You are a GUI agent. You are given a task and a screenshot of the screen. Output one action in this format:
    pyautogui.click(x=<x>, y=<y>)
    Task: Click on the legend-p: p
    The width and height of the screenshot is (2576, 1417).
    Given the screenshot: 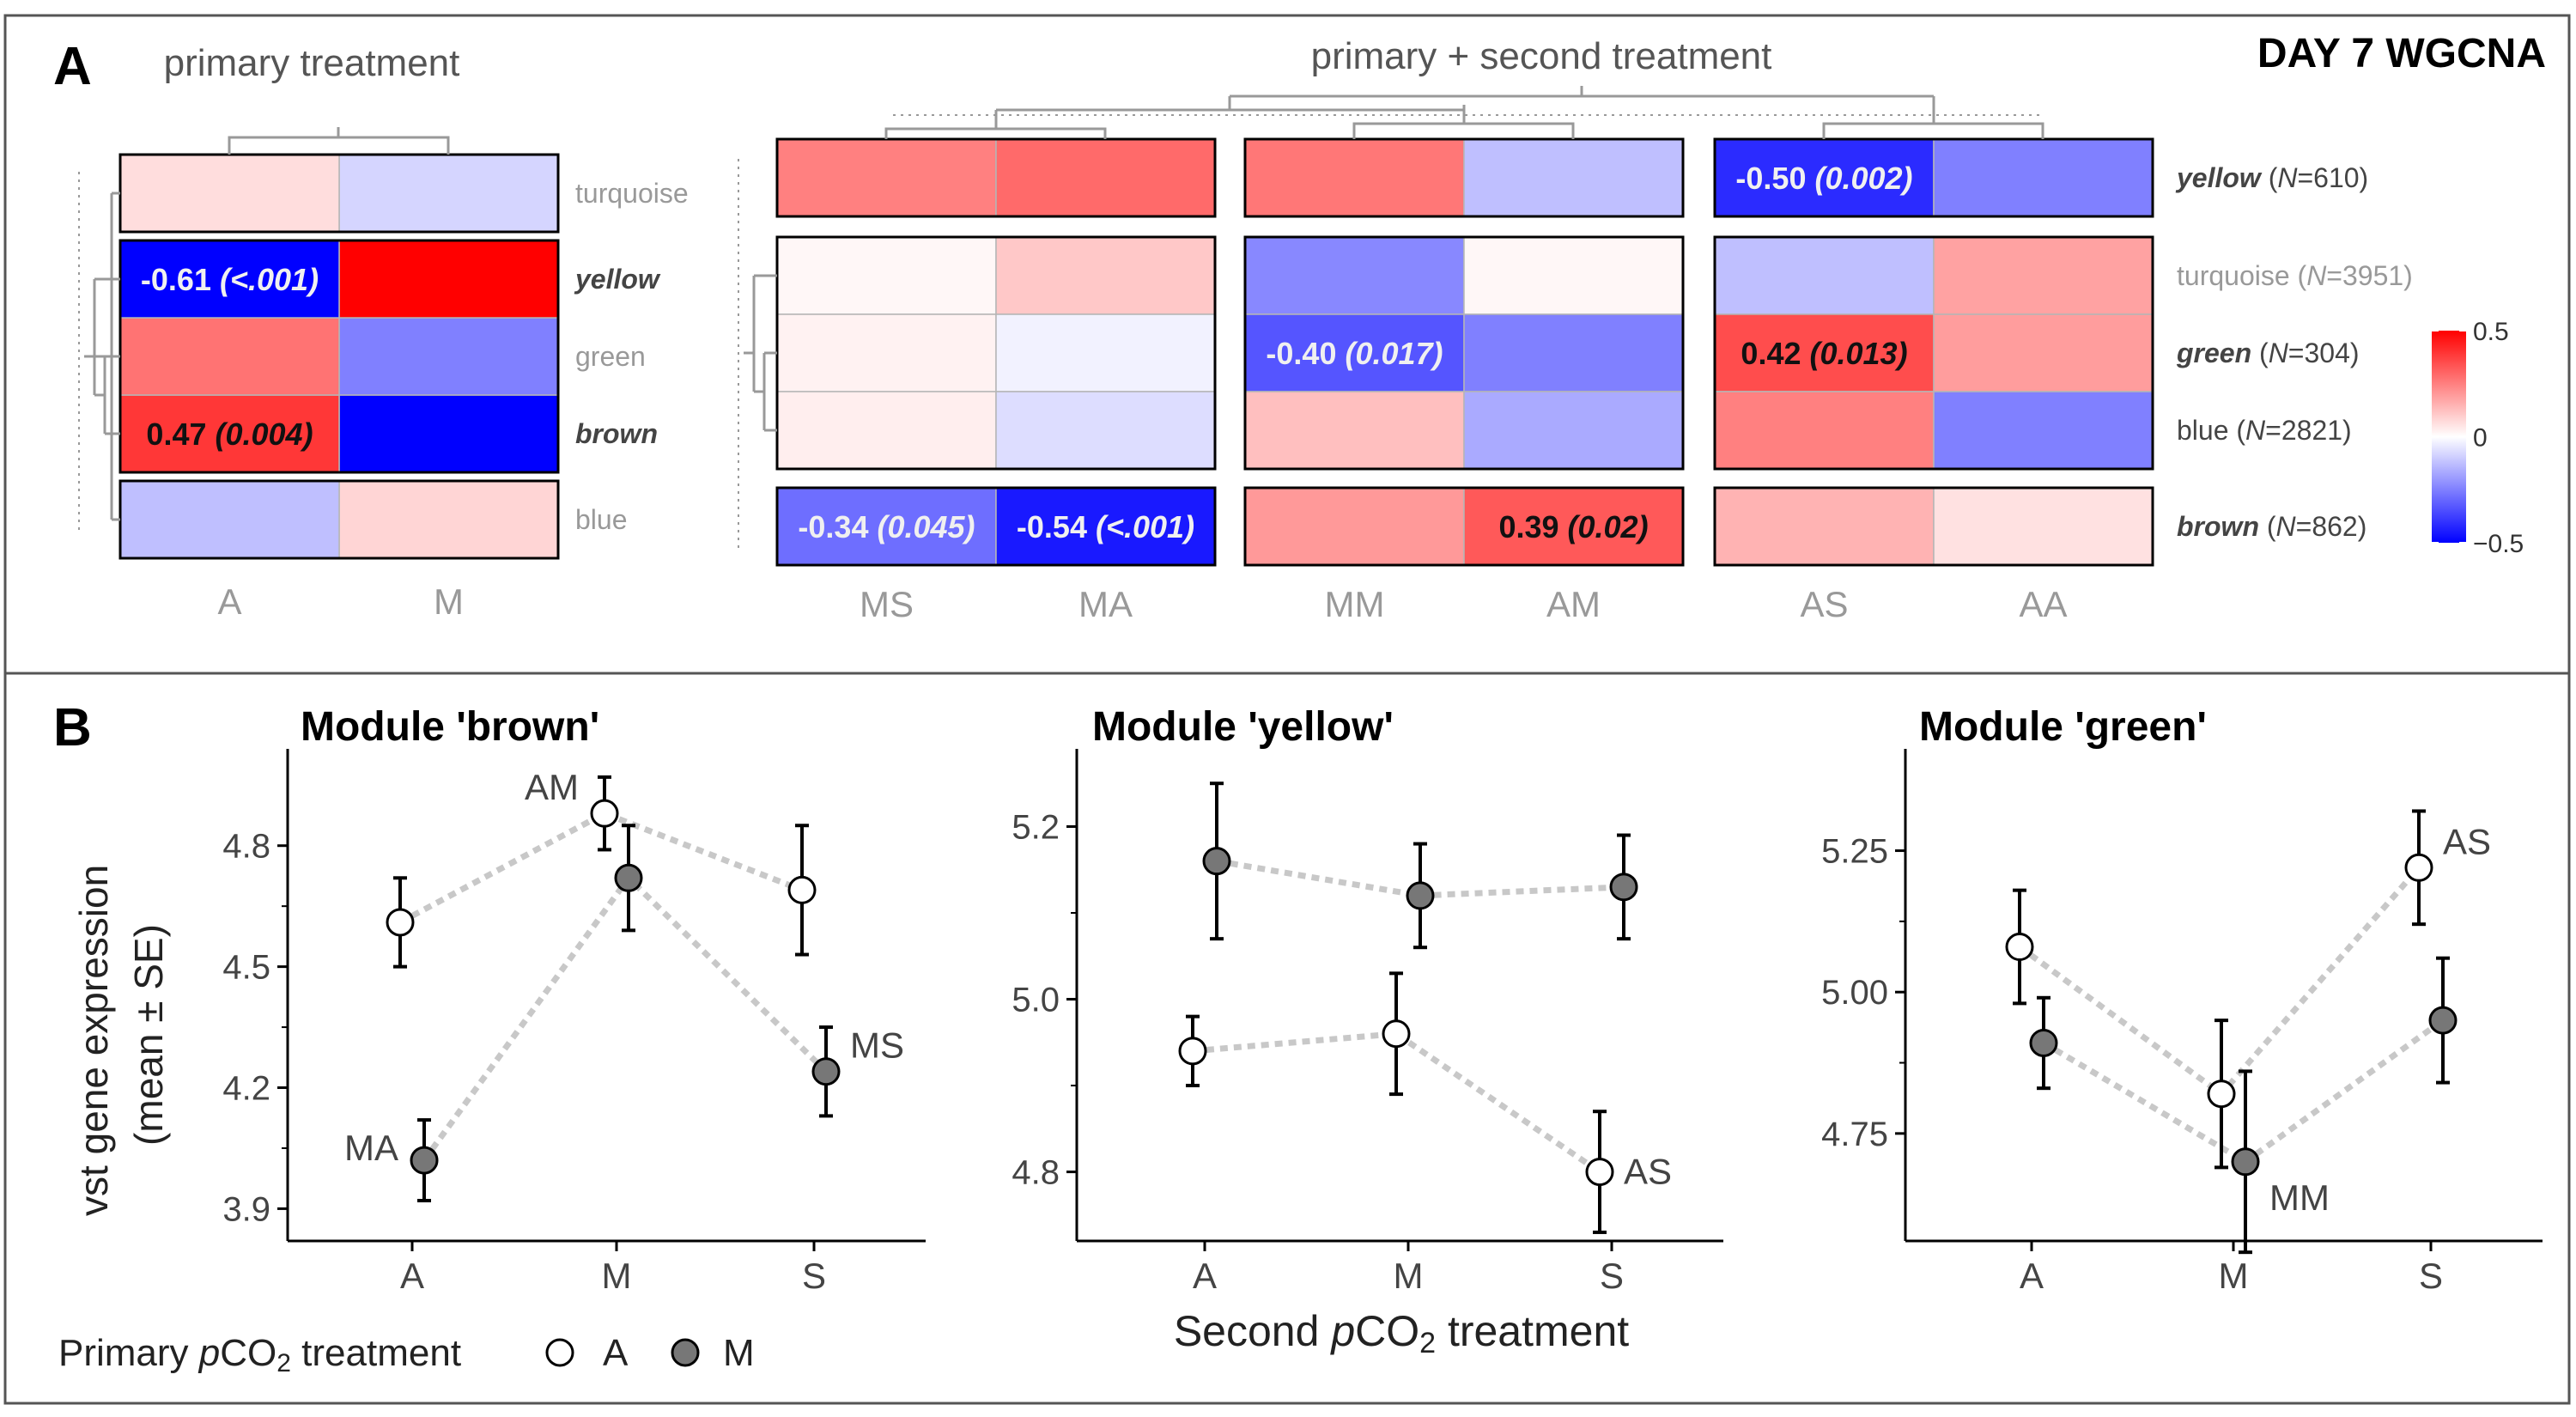 What is the action you would take?
    pyautogui.click(x=208, y=1353)
    